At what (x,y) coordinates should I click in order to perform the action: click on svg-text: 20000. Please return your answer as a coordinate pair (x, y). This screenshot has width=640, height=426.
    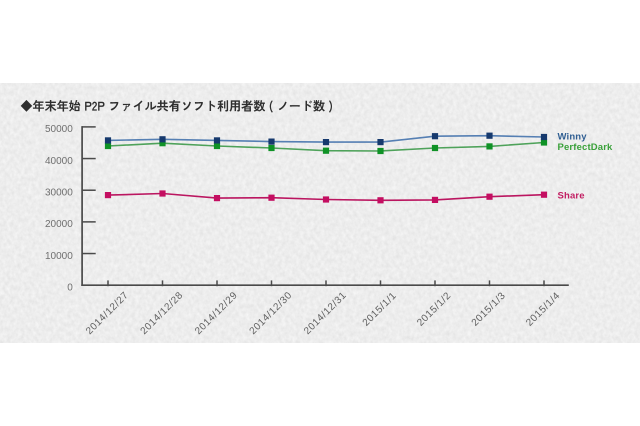
    Looking at the image, I should click on (59, 224).